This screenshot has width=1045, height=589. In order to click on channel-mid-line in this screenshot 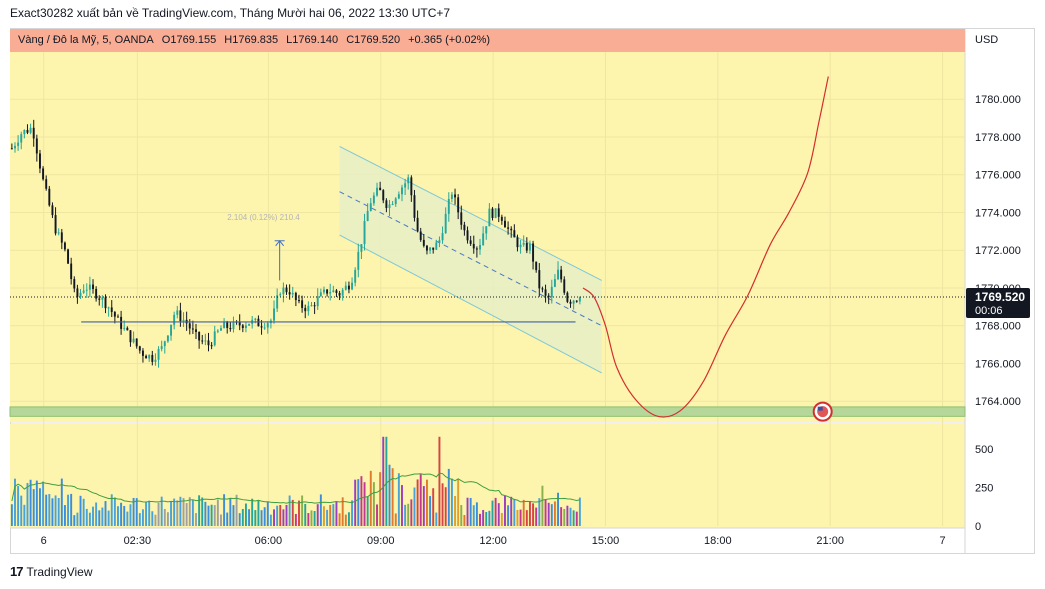, I will do `click(470, 259)`.